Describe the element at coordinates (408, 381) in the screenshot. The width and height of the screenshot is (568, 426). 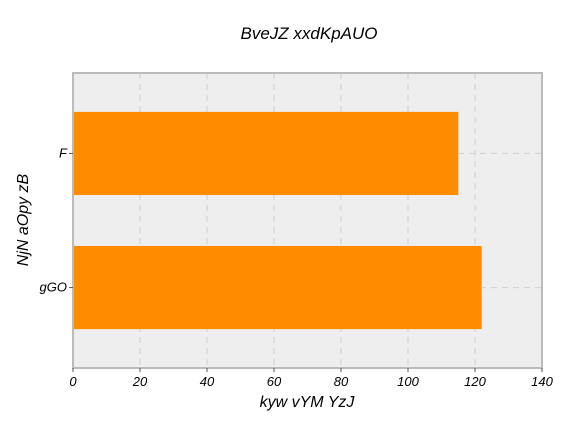
I see `x-tick-label-5: 100` at that location.